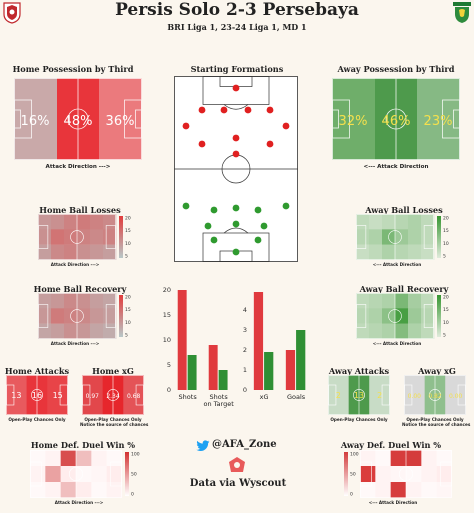 This screenshot has width=474, height=513. Describe the element at coordinates (37, 419) in the screenshot. I see `home-attacks-note: Open-Play Chances Only` at that location.